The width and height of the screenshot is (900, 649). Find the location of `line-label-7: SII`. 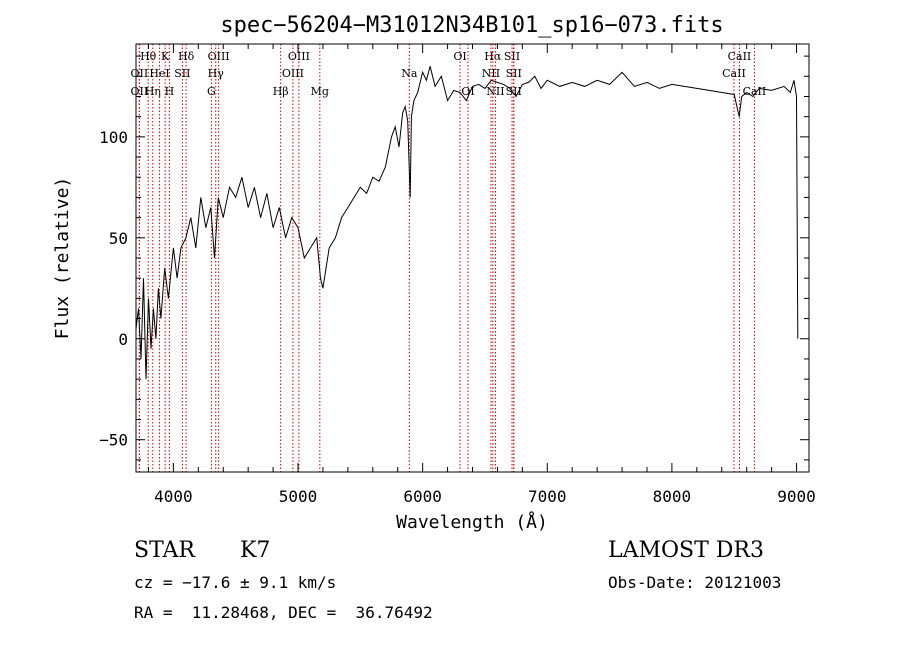

line-label-7: SII is located at coordinates (182, 73).